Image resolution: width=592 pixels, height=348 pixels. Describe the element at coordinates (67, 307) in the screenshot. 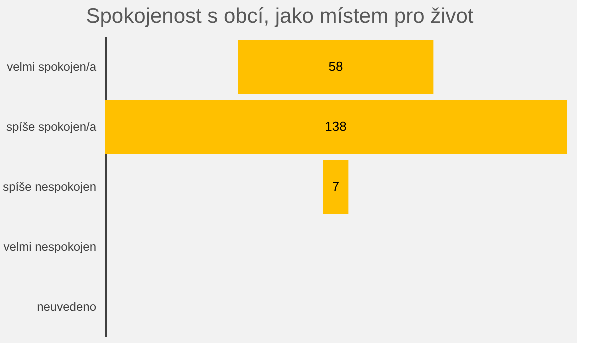

I see `category-label: neuvedeno` at that location.